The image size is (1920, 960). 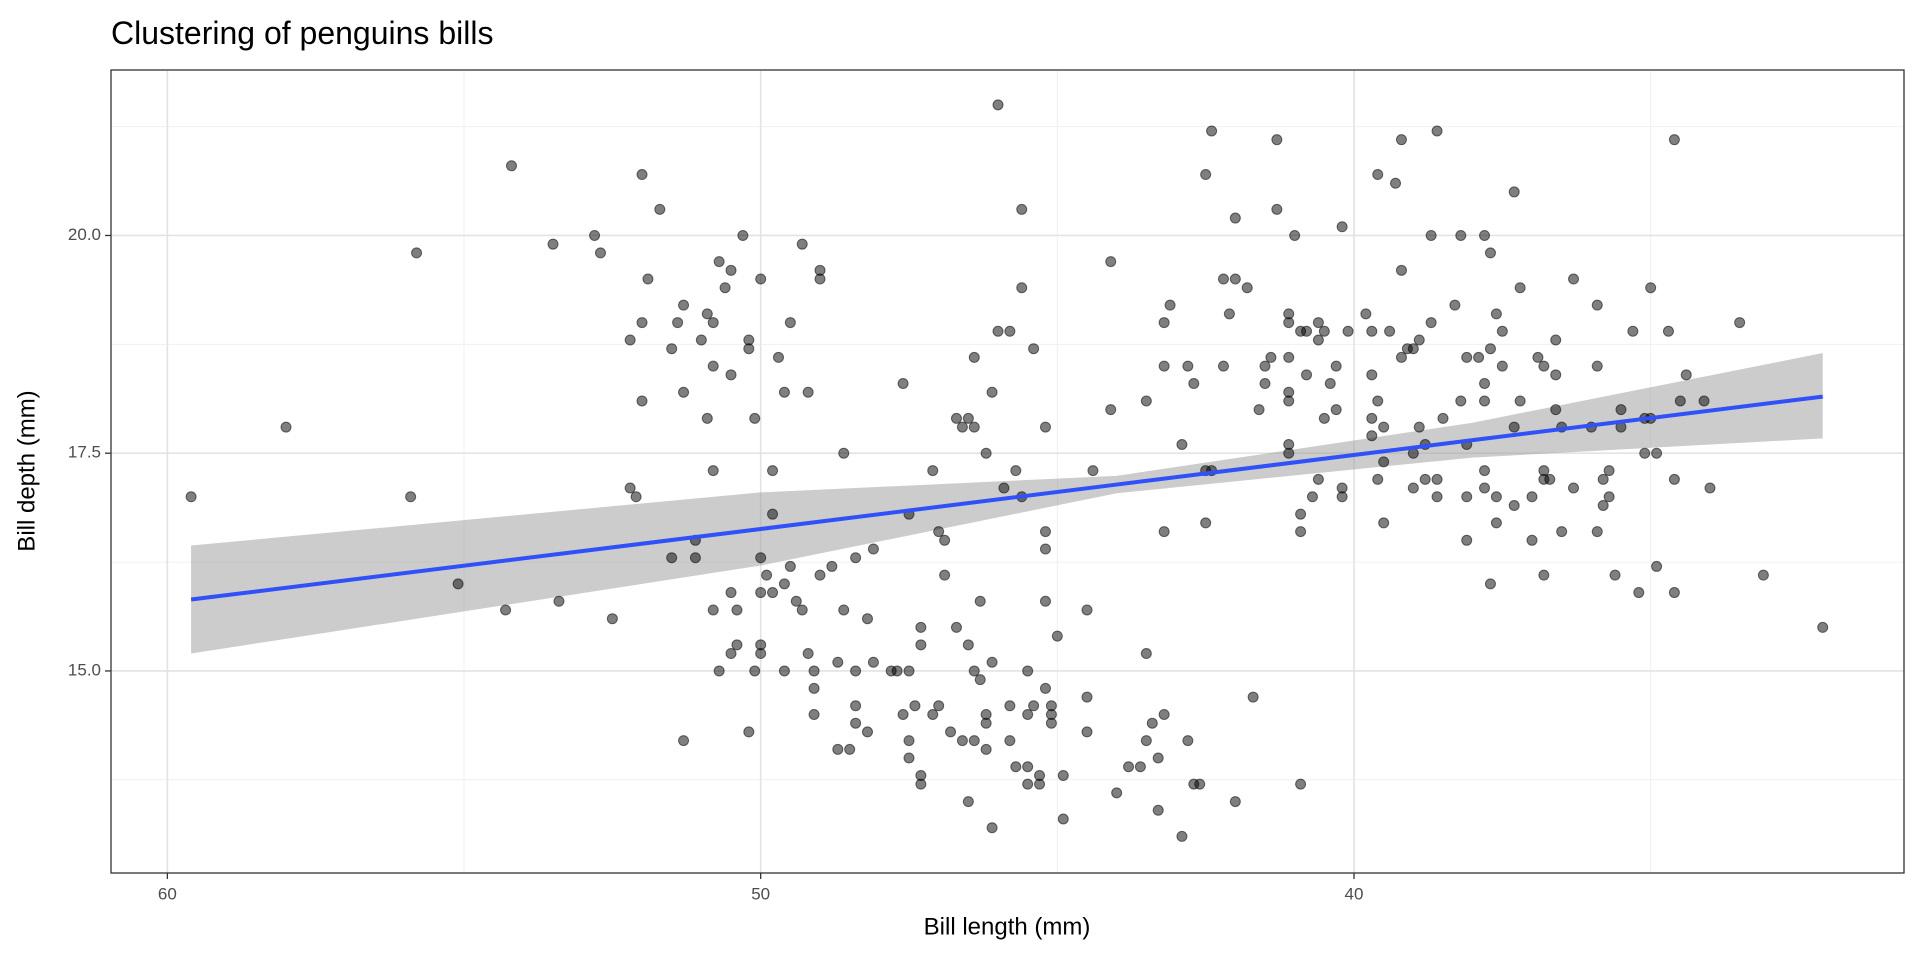 I want to click on x-tick-label: 50, so click(x=760, y=893).